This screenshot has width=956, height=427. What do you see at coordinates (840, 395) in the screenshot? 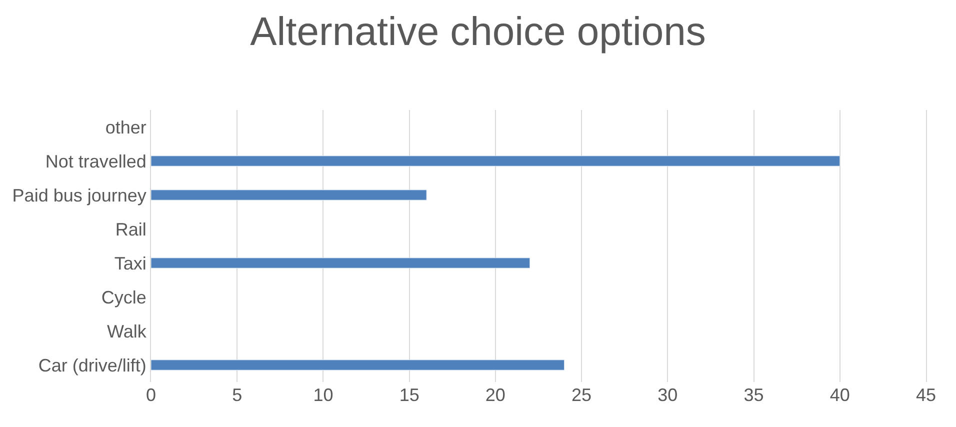
I see `x-tick-label: 40` at bounding box center [840, 395].